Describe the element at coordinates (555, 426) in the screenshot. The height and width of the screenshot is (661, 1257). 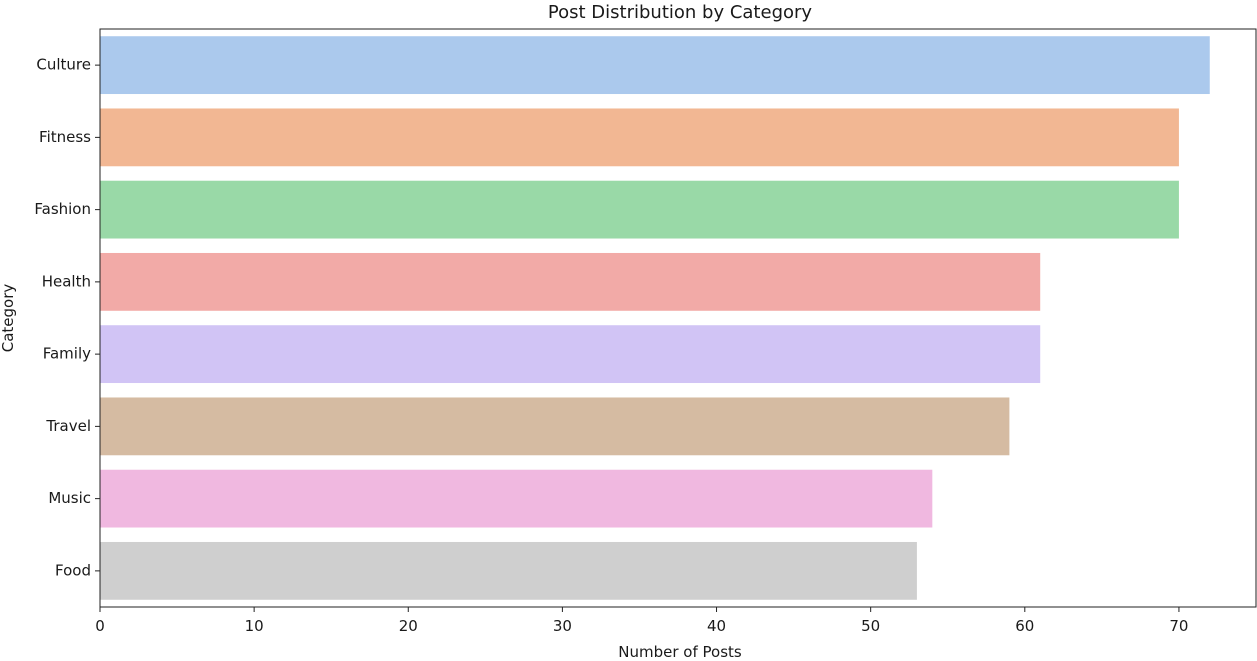
I see `bar-travel` at that location.